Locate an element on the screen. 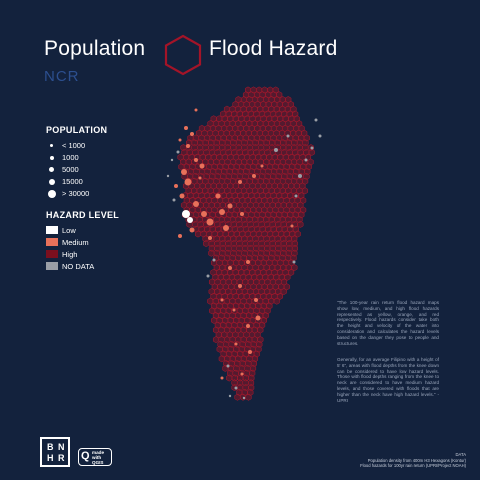 This screenshot has width=480, height=480. hazard-legend-item: High is located at coordinates (101, 254).